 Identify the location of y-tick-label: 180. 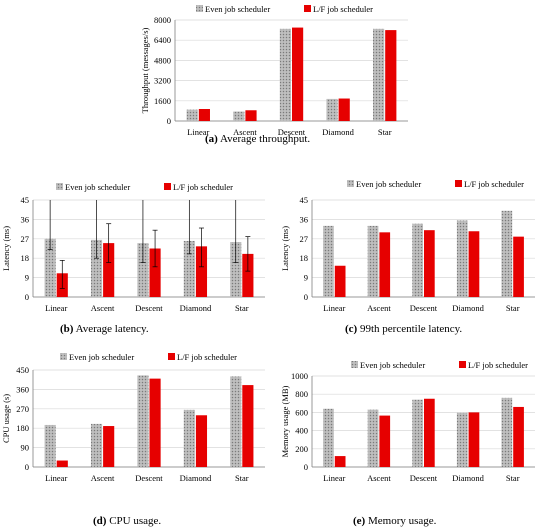
(22, 428).